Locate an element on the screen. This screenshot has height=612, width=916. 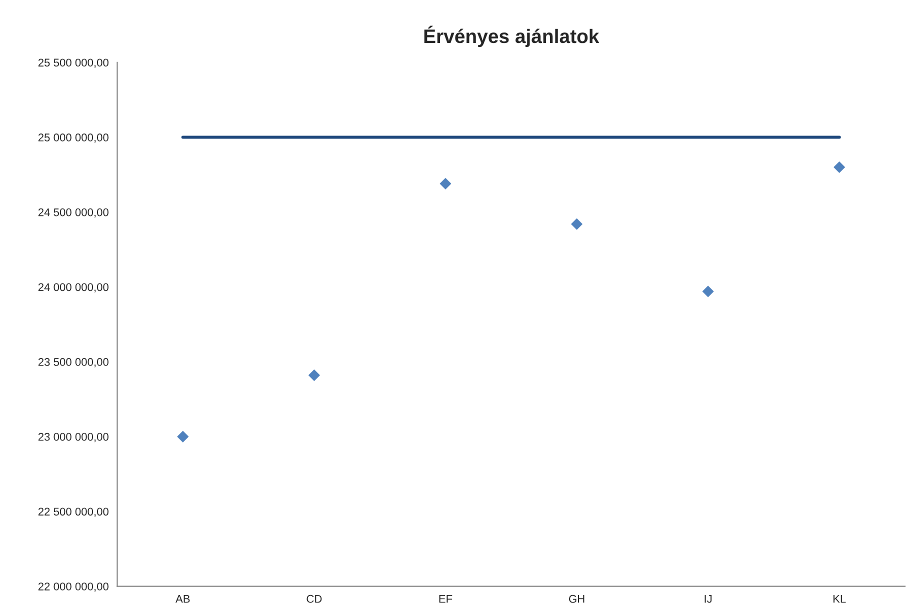
y-tick-label: 24 500 000,00 is located at coordinates (73, 213).